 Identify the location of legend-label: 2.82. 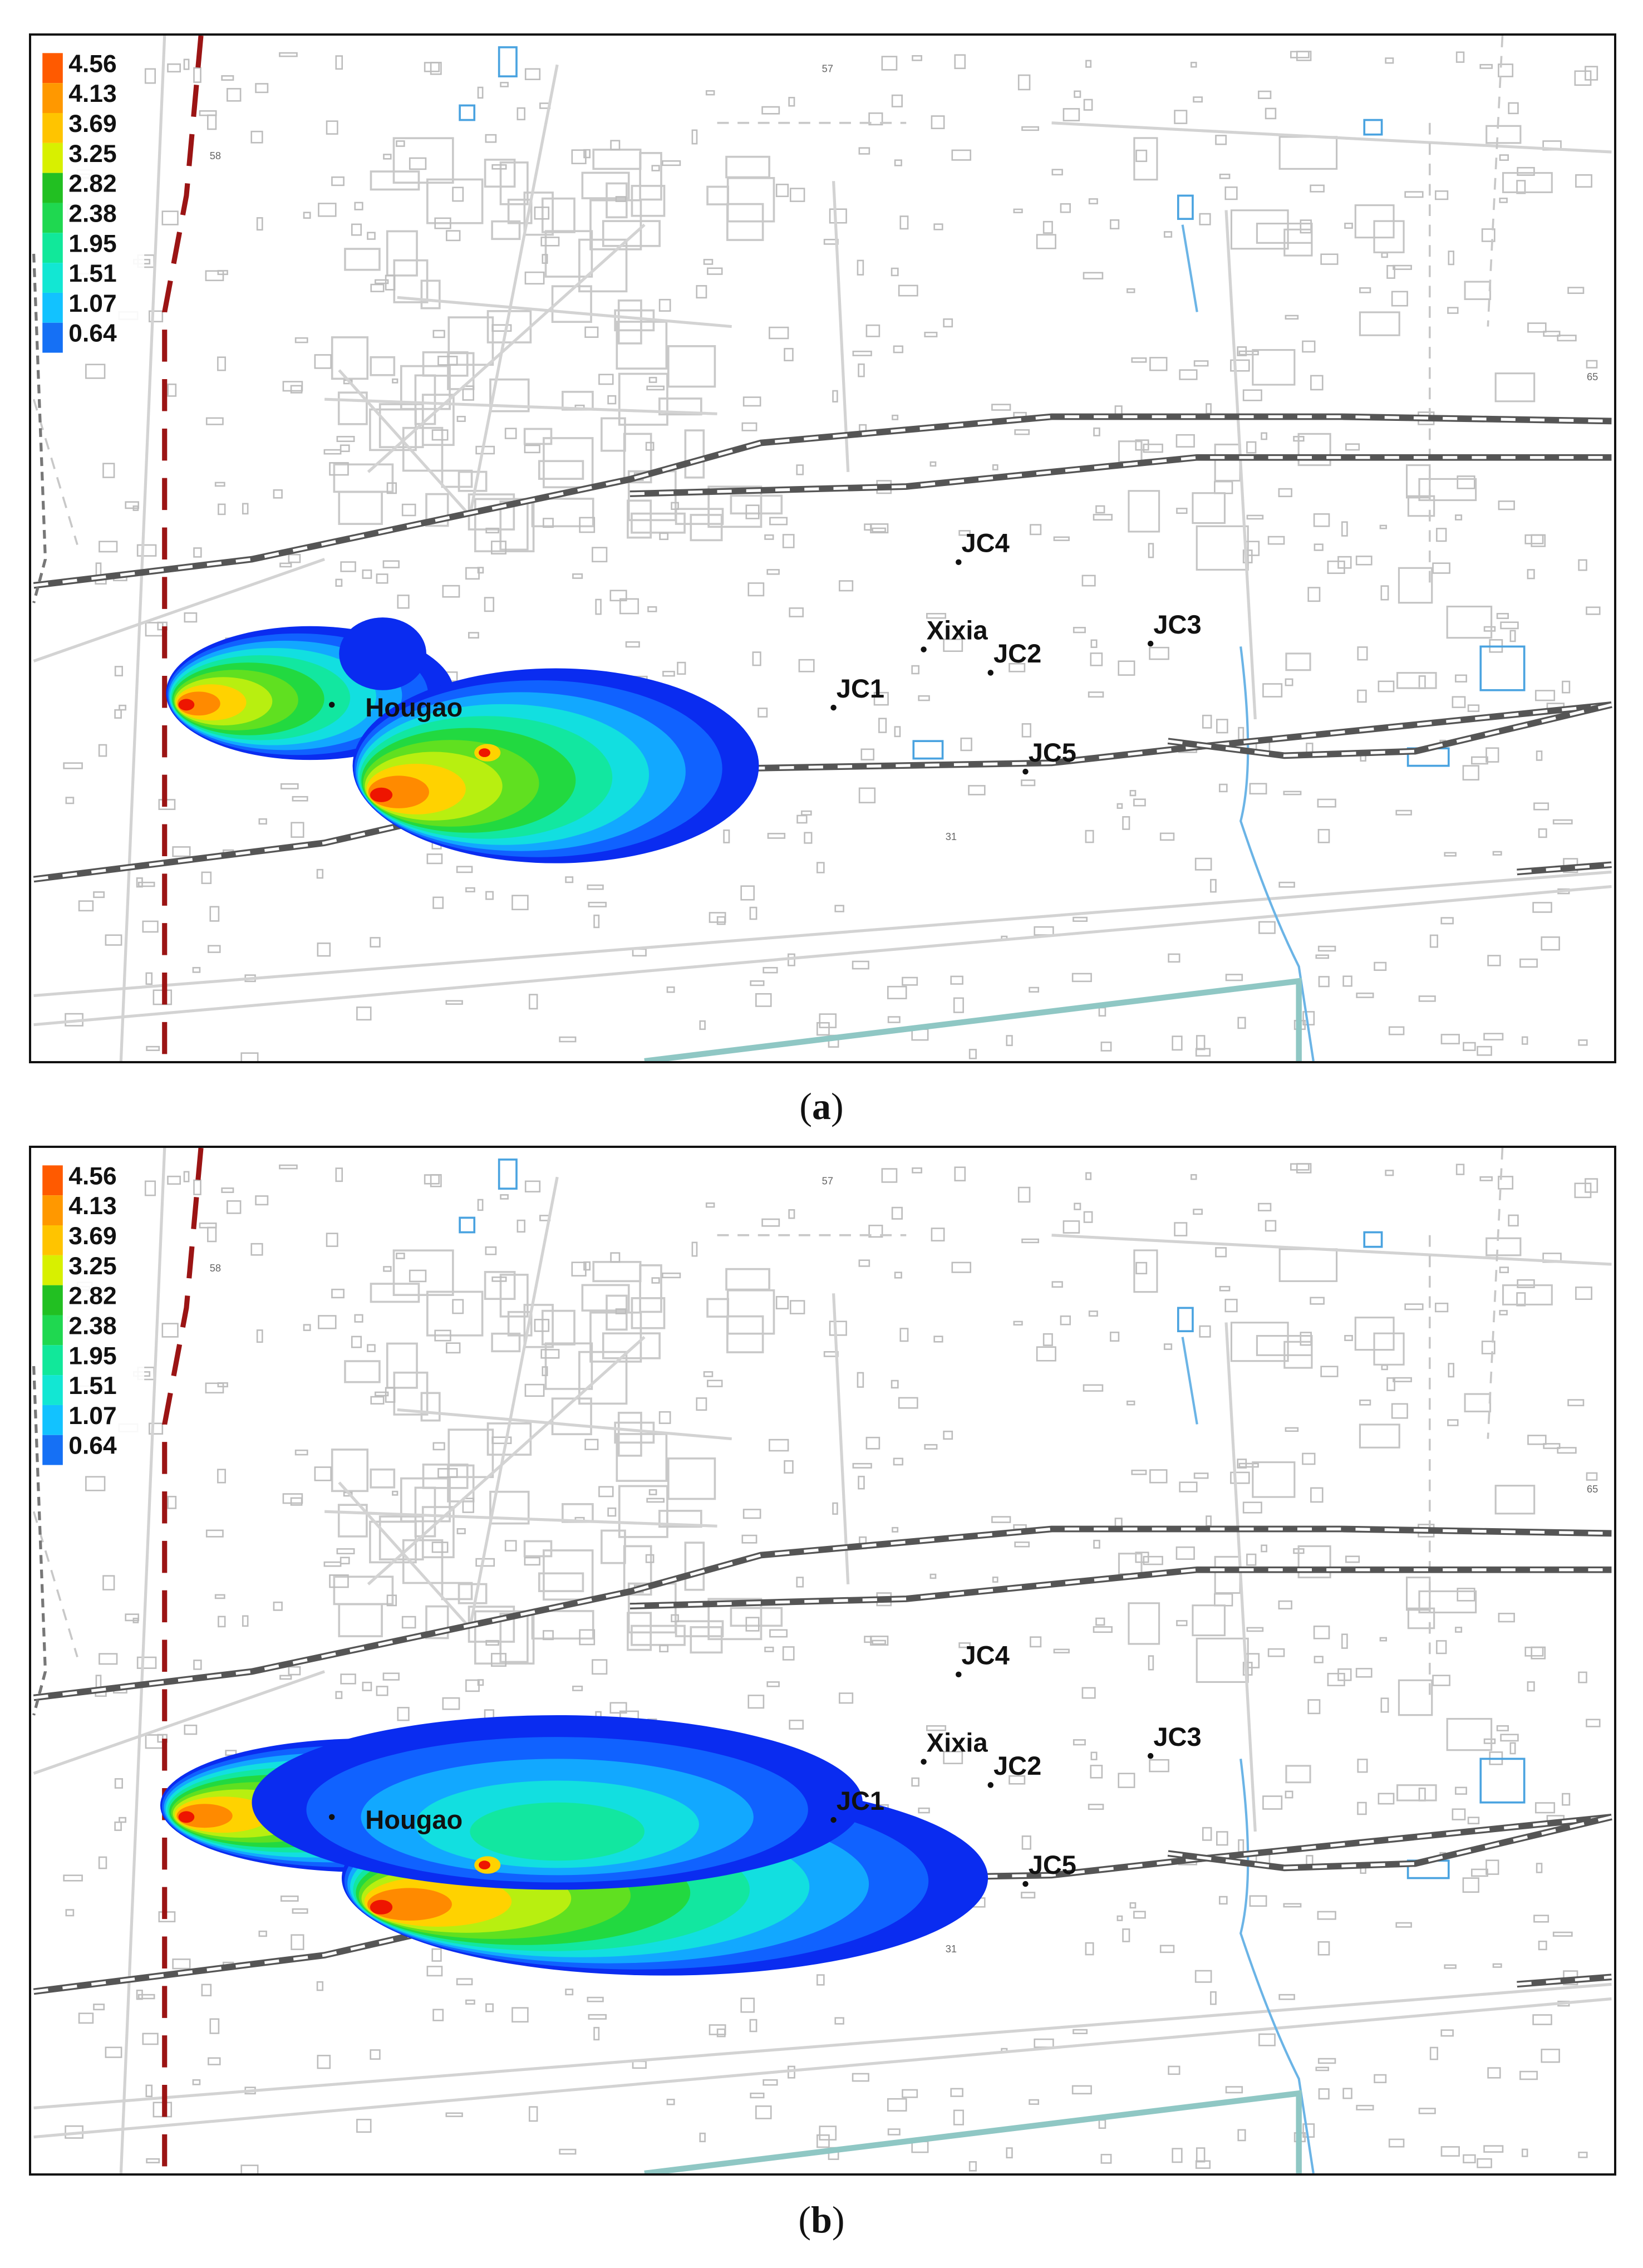
(92, 1296).